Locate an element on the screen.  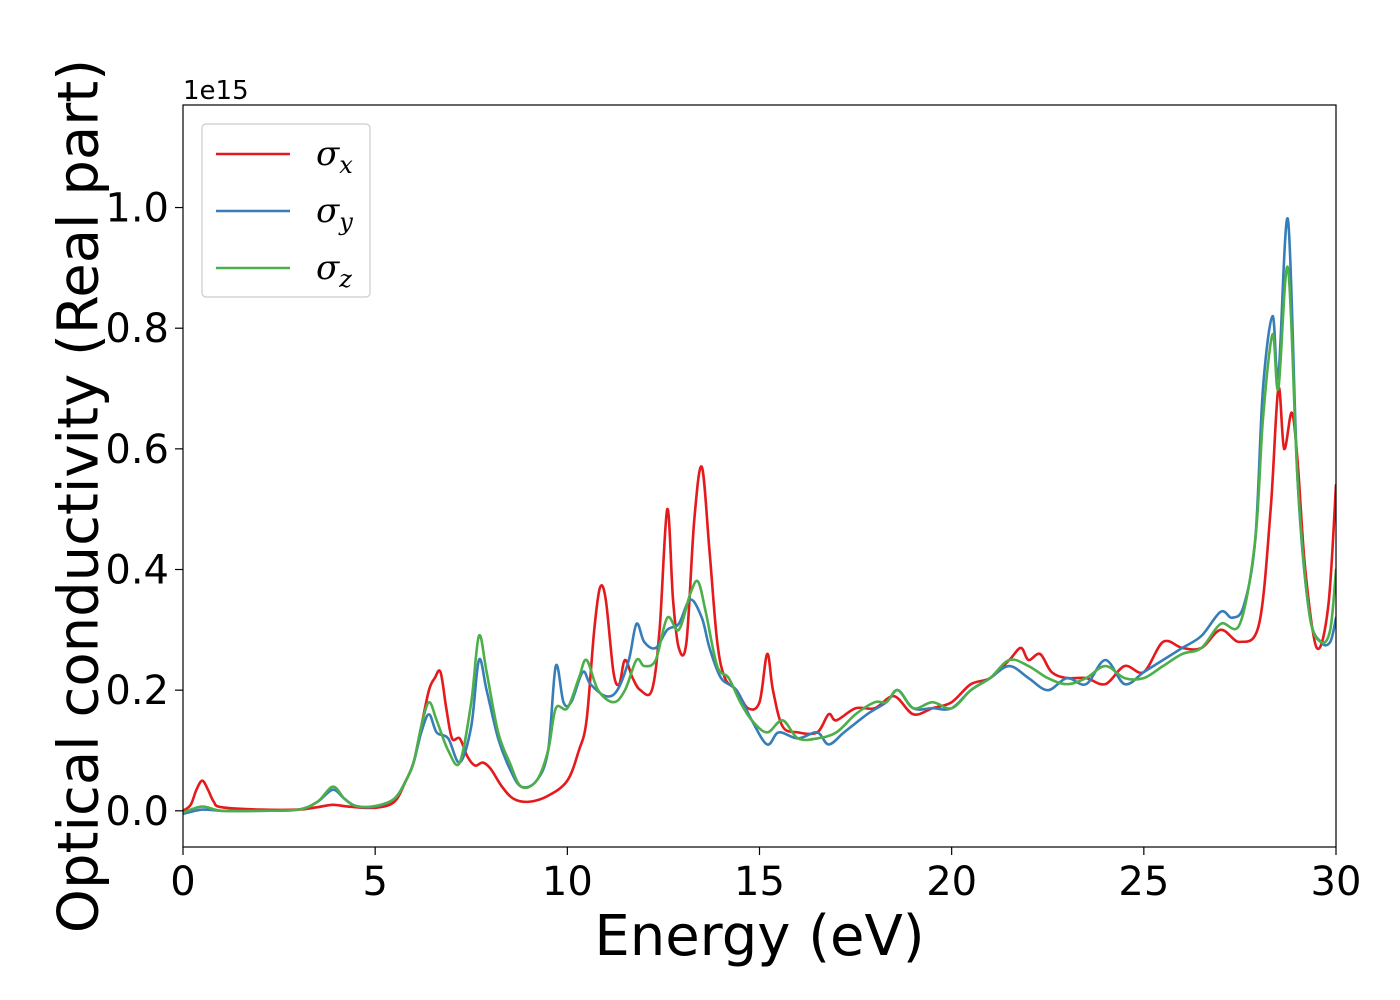
y-tick-label: 1.0 is located at coordinates (137, 209).